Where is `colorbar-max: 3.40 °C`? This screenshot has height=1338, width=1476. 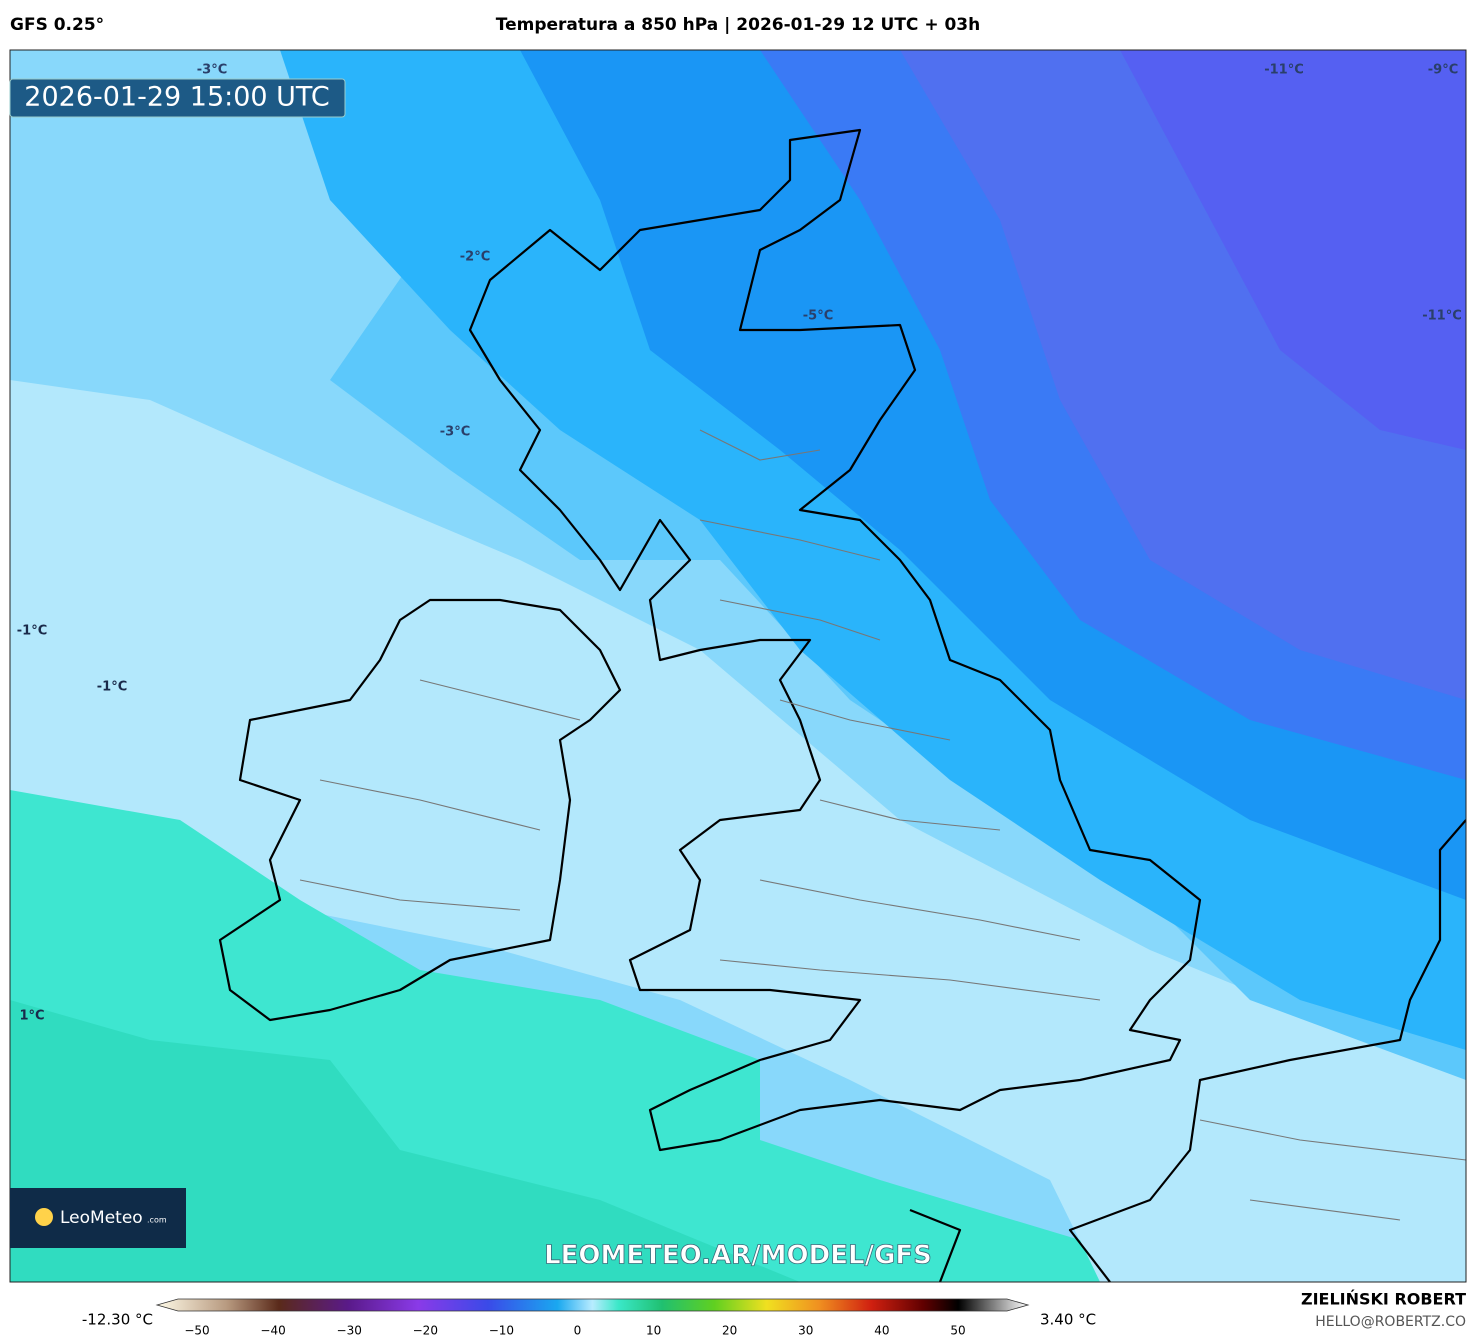 colorbar-max: 3.40 °C is located at coordinates (1068, 1320).